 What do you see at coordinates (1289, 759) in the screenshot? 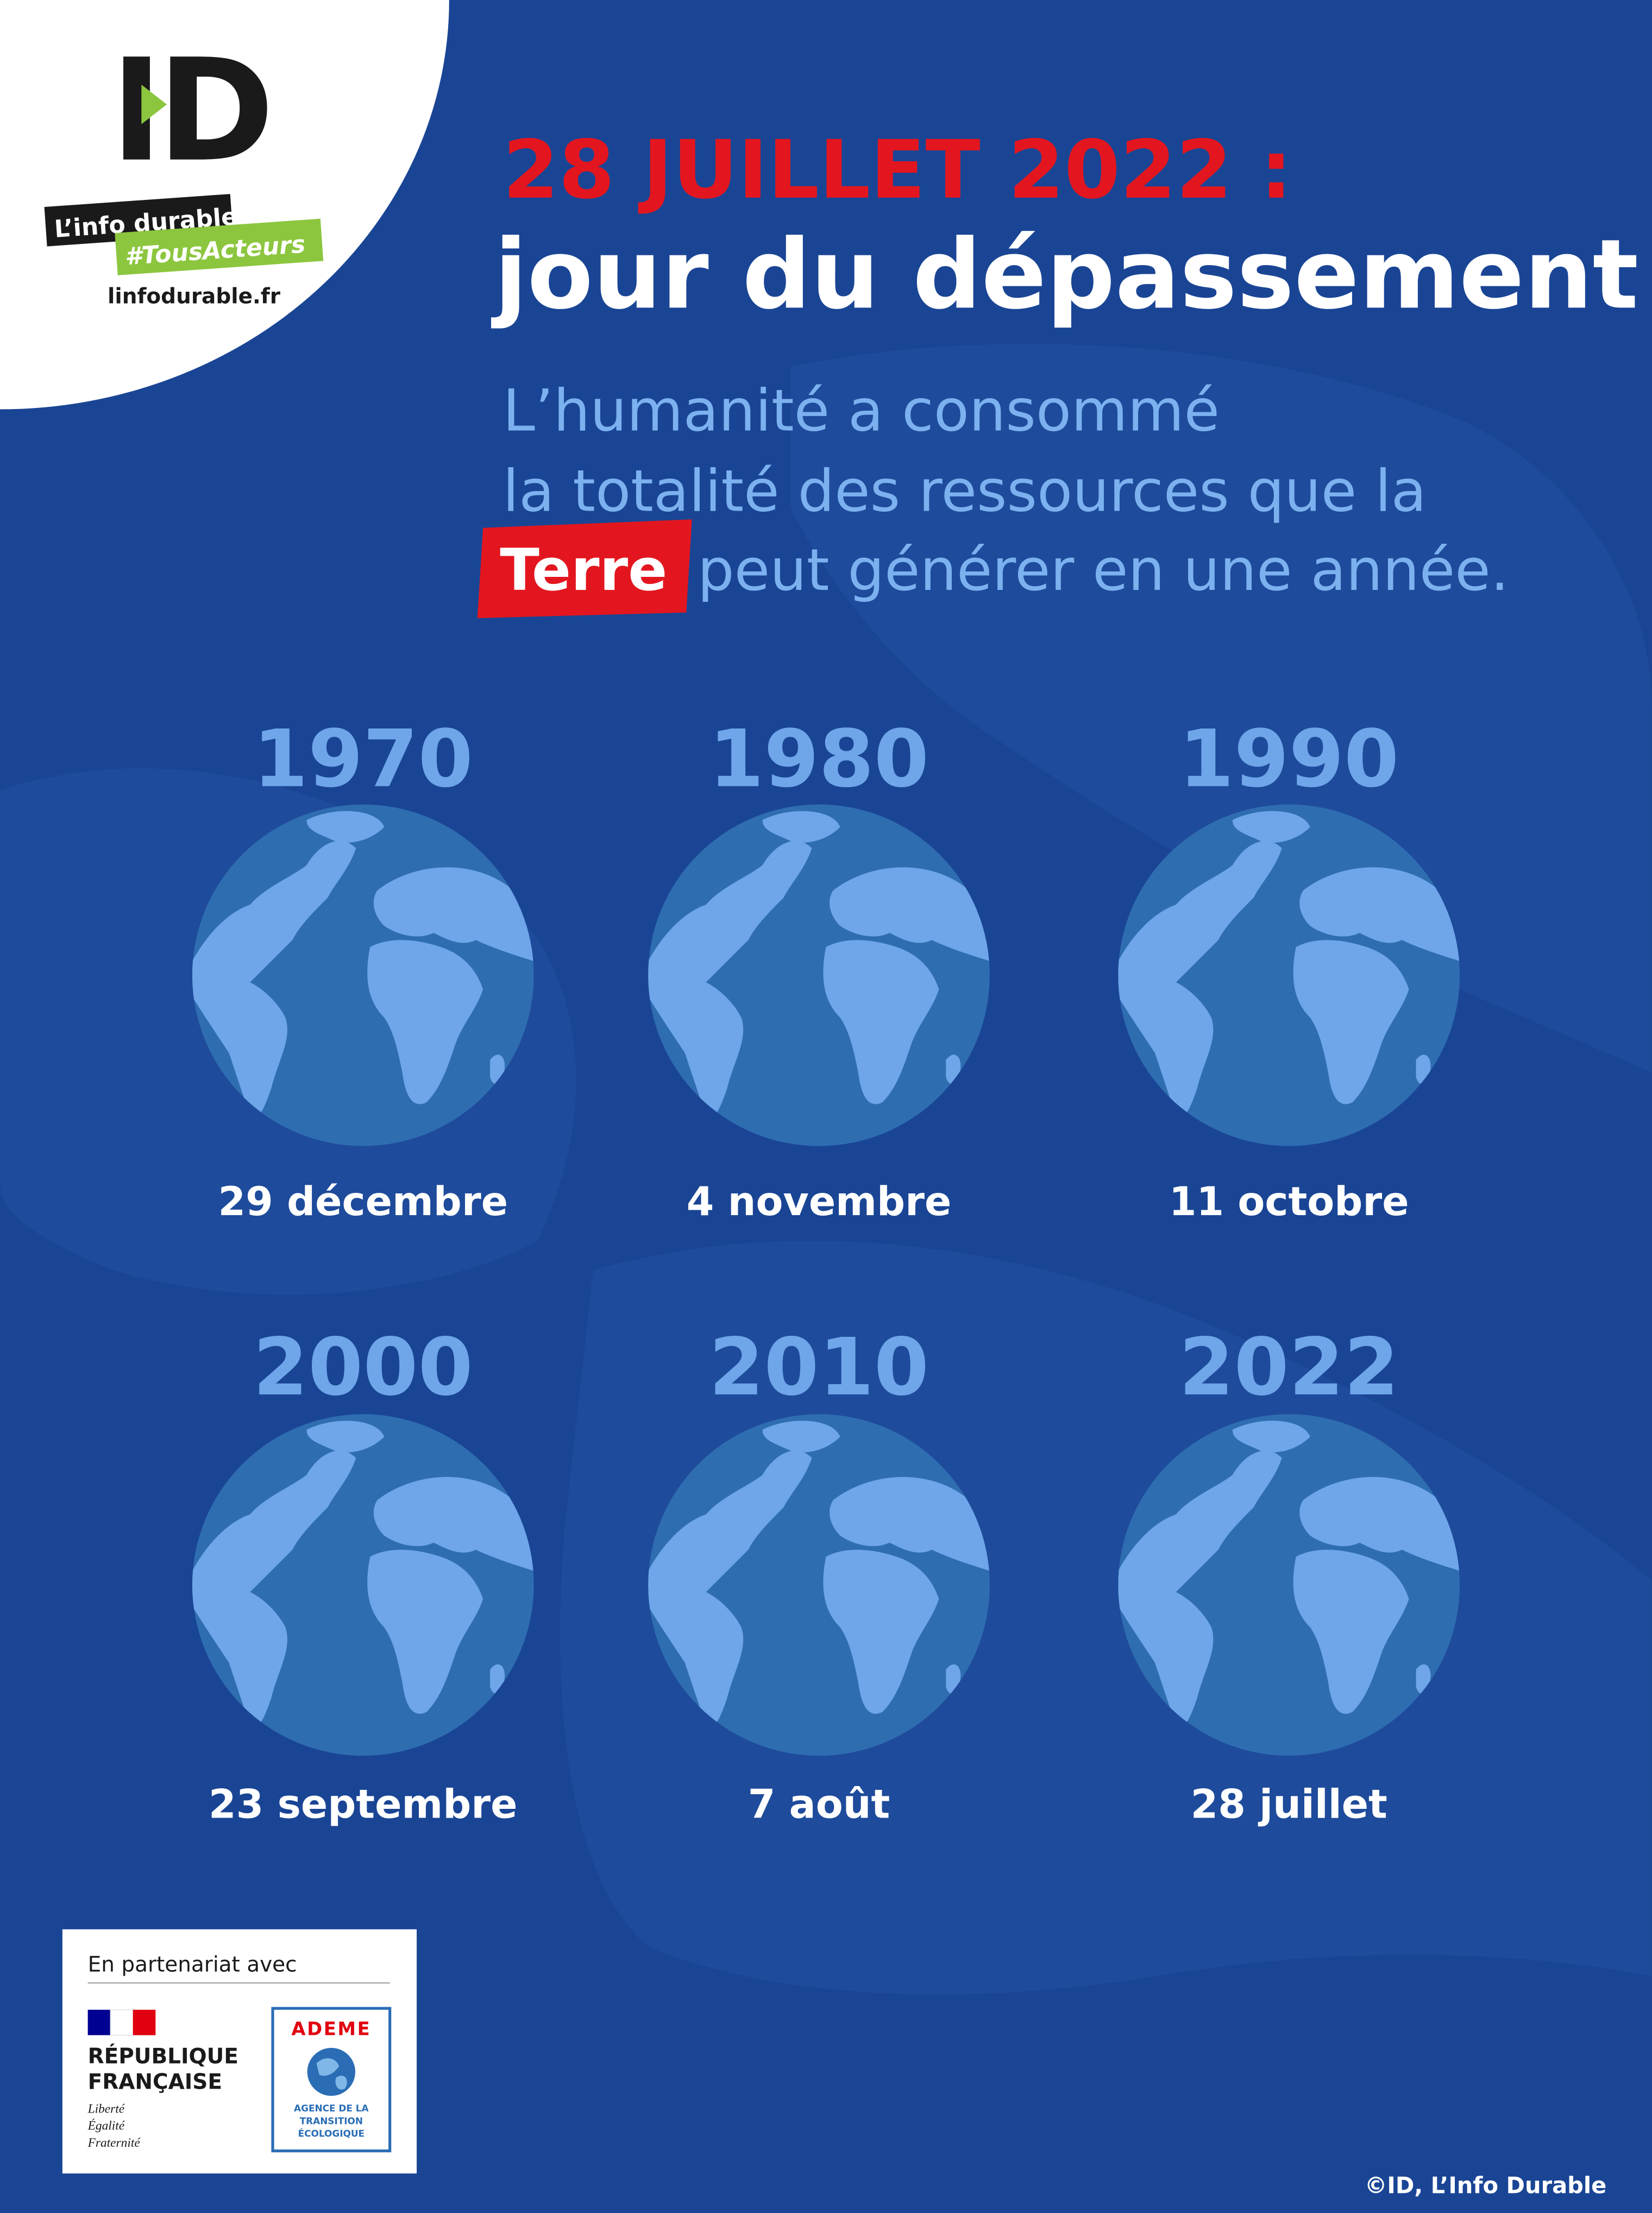
I see `year: 1990` at bounding box center [1289, 759].